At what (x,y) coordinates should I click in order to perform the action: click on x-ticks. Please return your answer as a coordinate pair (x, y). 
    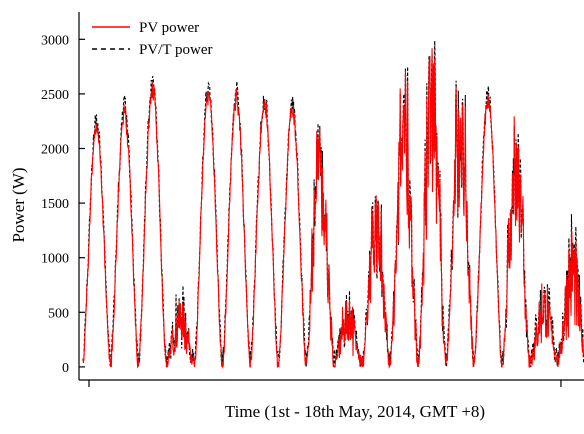
    Looking at the image, I should click on (325, 383).